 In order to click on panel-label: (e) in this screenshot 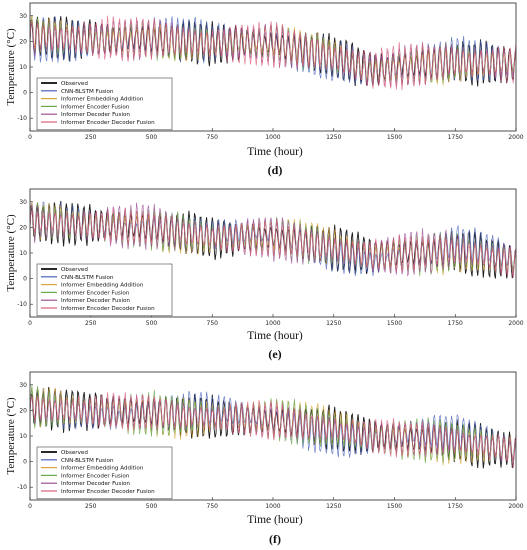, I will do `click(274, 354)`.